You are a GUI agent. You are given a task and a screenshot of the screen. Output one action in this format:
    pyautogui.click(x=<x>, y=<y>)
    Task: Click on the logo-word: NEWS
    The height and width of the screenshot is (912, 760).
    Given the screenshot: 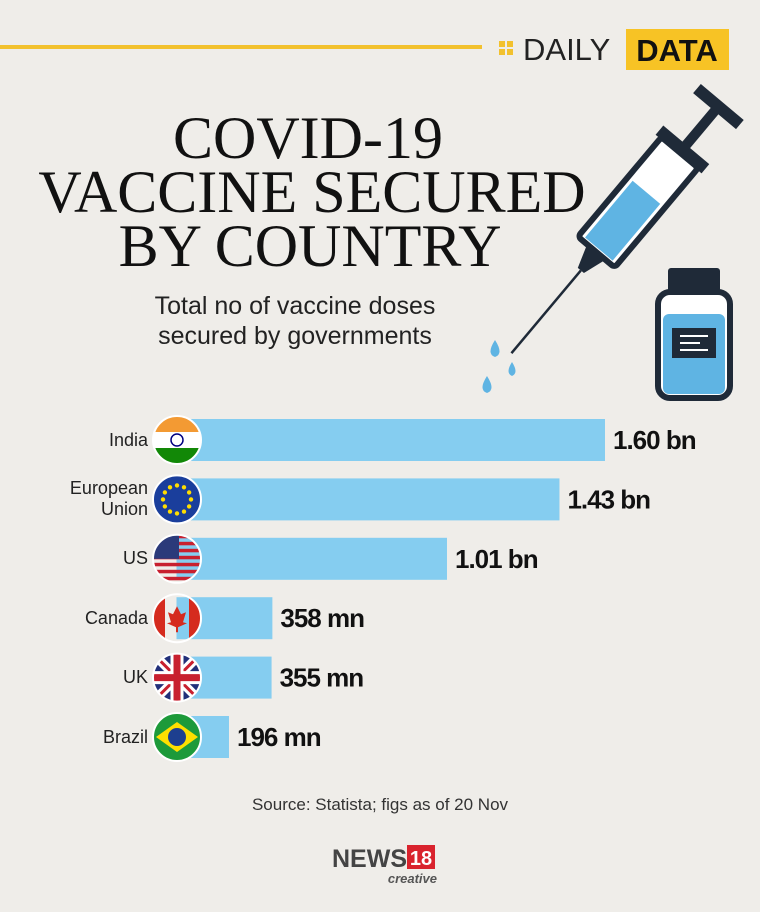 What is the action you would take?
    pyautogui.click(x=369, y=859)
    